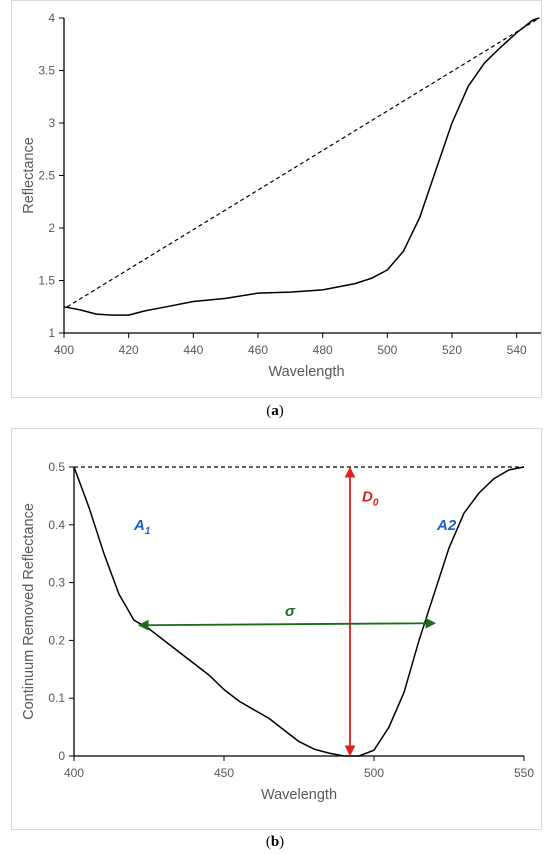  What do you see at coordinates (524, 773) in the screenshot?
I see `x-tick-label: 550` at bounding box center [524, 773].